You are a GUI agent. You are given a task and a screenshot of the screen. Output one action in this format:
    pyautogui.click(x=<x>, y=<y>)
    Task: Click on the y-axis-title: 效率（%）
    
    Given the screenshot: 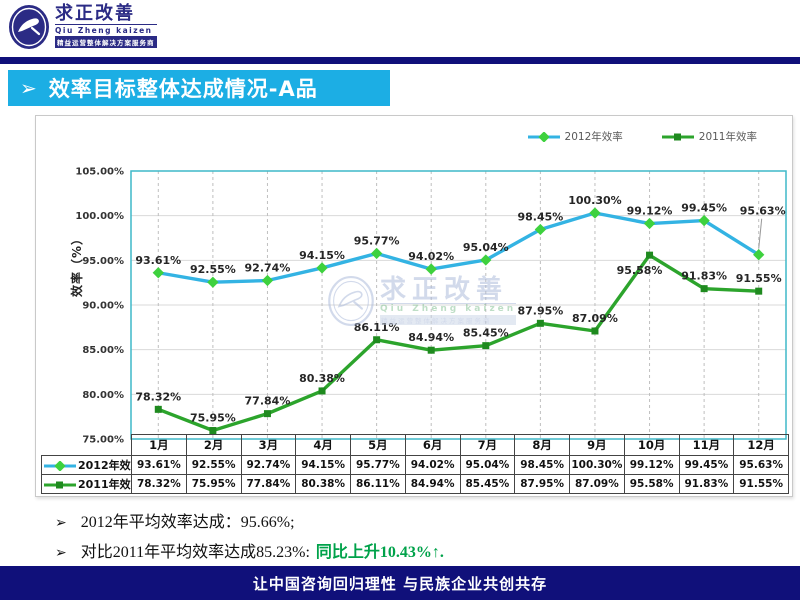 What is the action you would take?
    pyautogui.click(x=77, y=264)
    